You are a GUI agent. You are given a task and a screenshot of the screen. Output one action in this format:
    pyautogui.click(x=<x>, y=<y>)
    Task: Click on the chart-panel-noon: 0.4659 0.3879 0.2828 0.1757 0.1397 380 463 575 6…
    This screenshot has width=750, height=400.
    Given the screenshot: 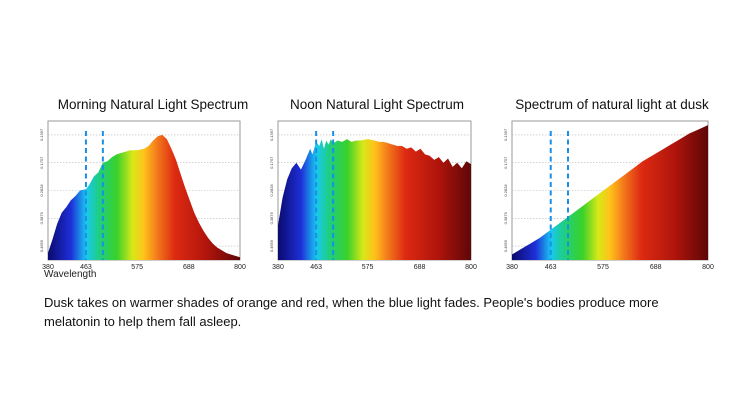 What is the action you would take?
    pyautogui.click(x=373, y=195)
    